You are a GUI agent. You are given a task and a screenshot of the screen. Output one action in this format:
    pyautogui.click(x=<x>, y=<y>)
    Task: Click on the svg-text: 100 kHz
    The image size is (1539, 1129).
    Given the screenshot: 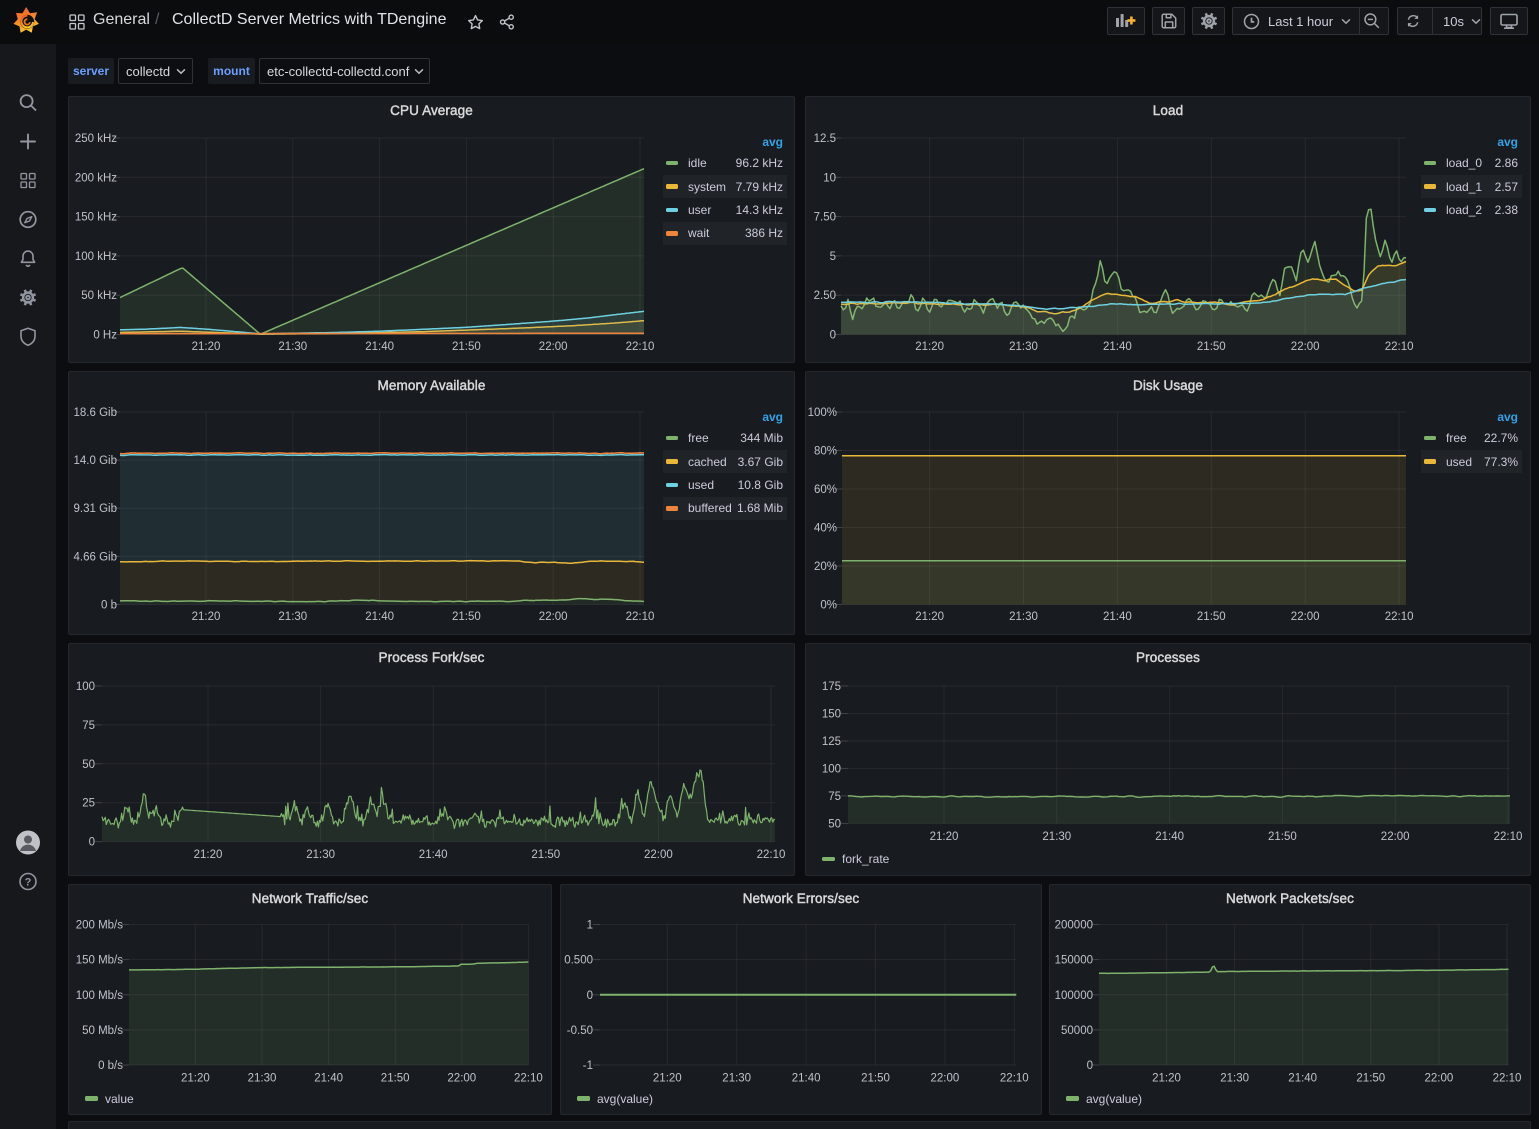 What is the action you would take?
    pyautogui.click(x=96, y=257)
    